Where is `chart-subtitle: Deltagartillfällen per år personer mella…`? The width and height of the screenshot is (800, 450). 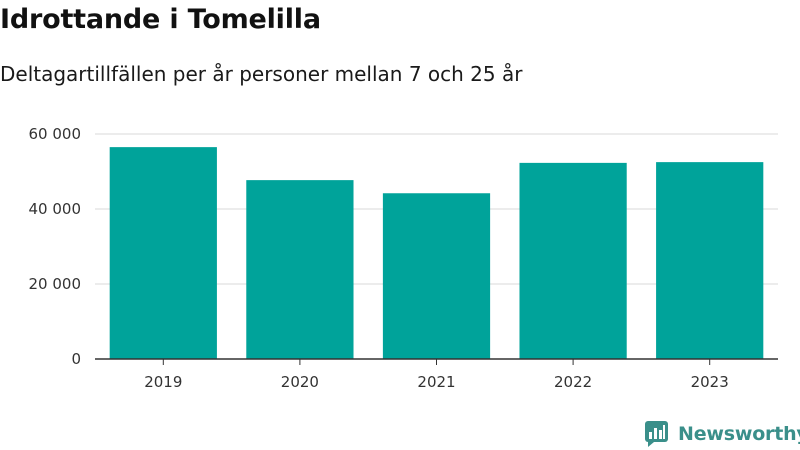 chart-subtitle: Deltagartillfällen per år personer mella… is located at coordinates (261, 74).